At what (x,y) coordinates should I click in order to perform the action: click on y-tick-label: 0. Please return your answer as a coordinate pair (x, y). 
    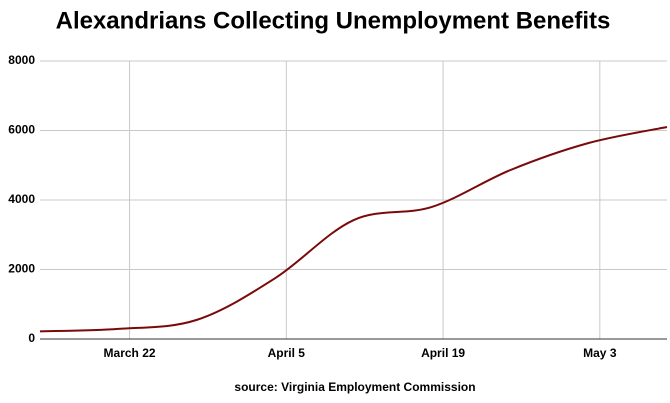
    Looking at the image, I should click on (31, 338).